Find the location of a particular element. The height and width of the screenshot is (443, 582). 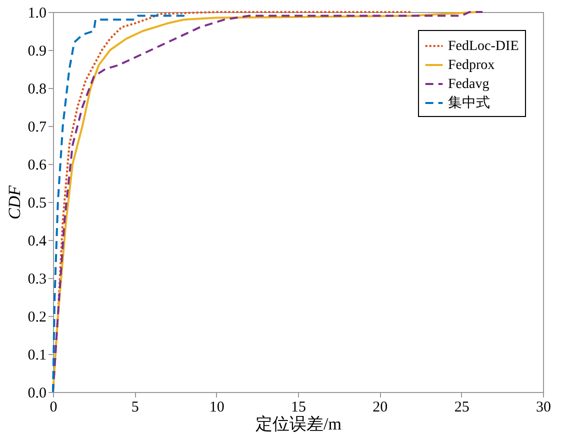

legend-label: FedLoc-DIE is located at coordinates (483, 46).